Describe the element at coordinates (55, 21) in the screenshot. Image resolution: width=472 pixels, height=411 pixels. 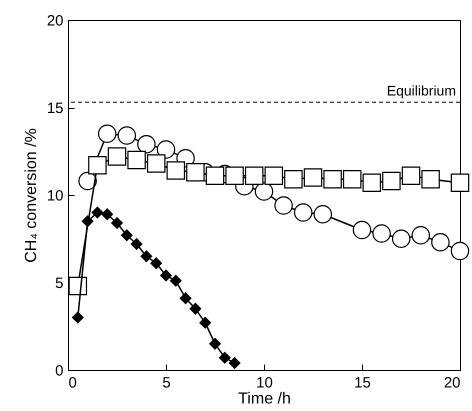
I see `y-tick-label: 20` at that location.